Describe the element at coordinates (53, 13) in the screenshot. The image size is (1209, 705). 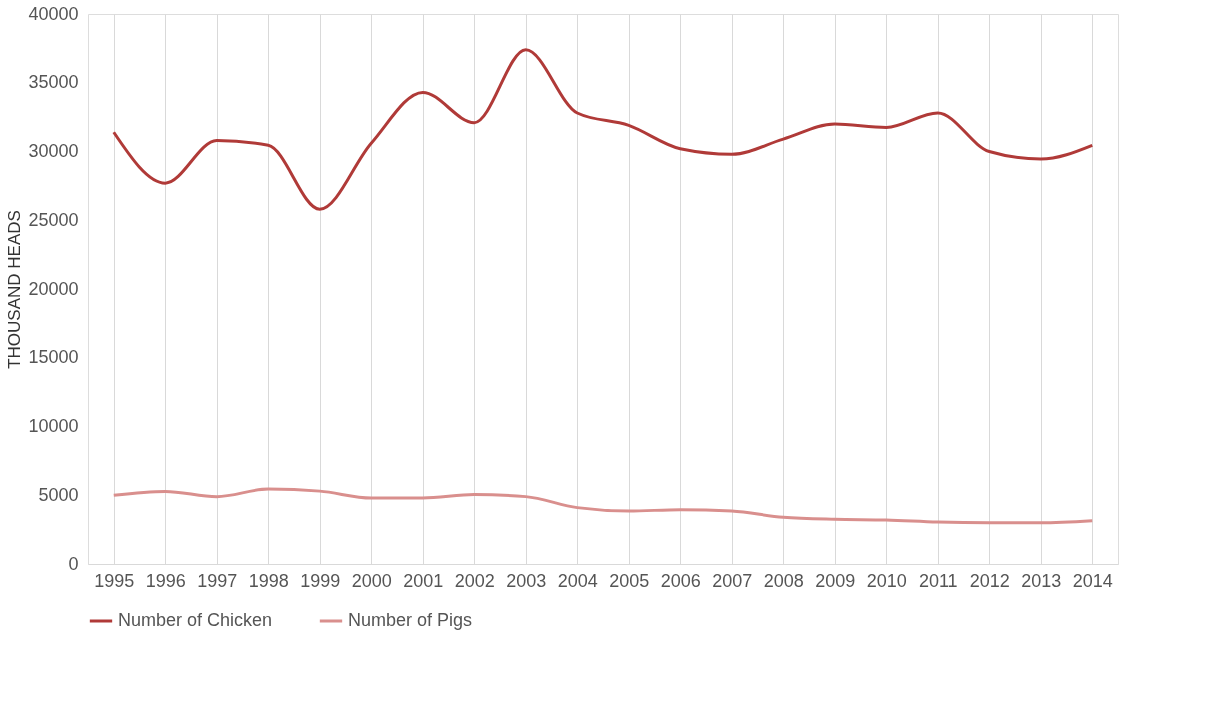
I see `y-tick-label: 40000` at that location.